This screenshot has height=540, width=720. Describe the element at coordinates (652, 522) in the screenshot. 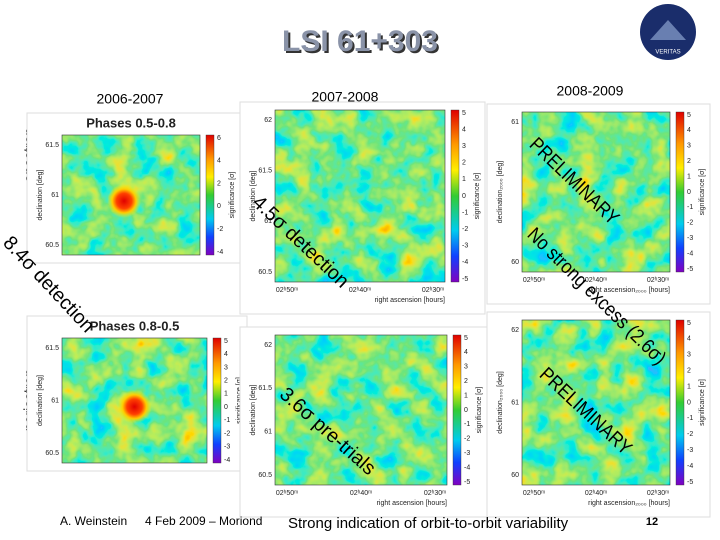

I see `page-number: 12` at that location.